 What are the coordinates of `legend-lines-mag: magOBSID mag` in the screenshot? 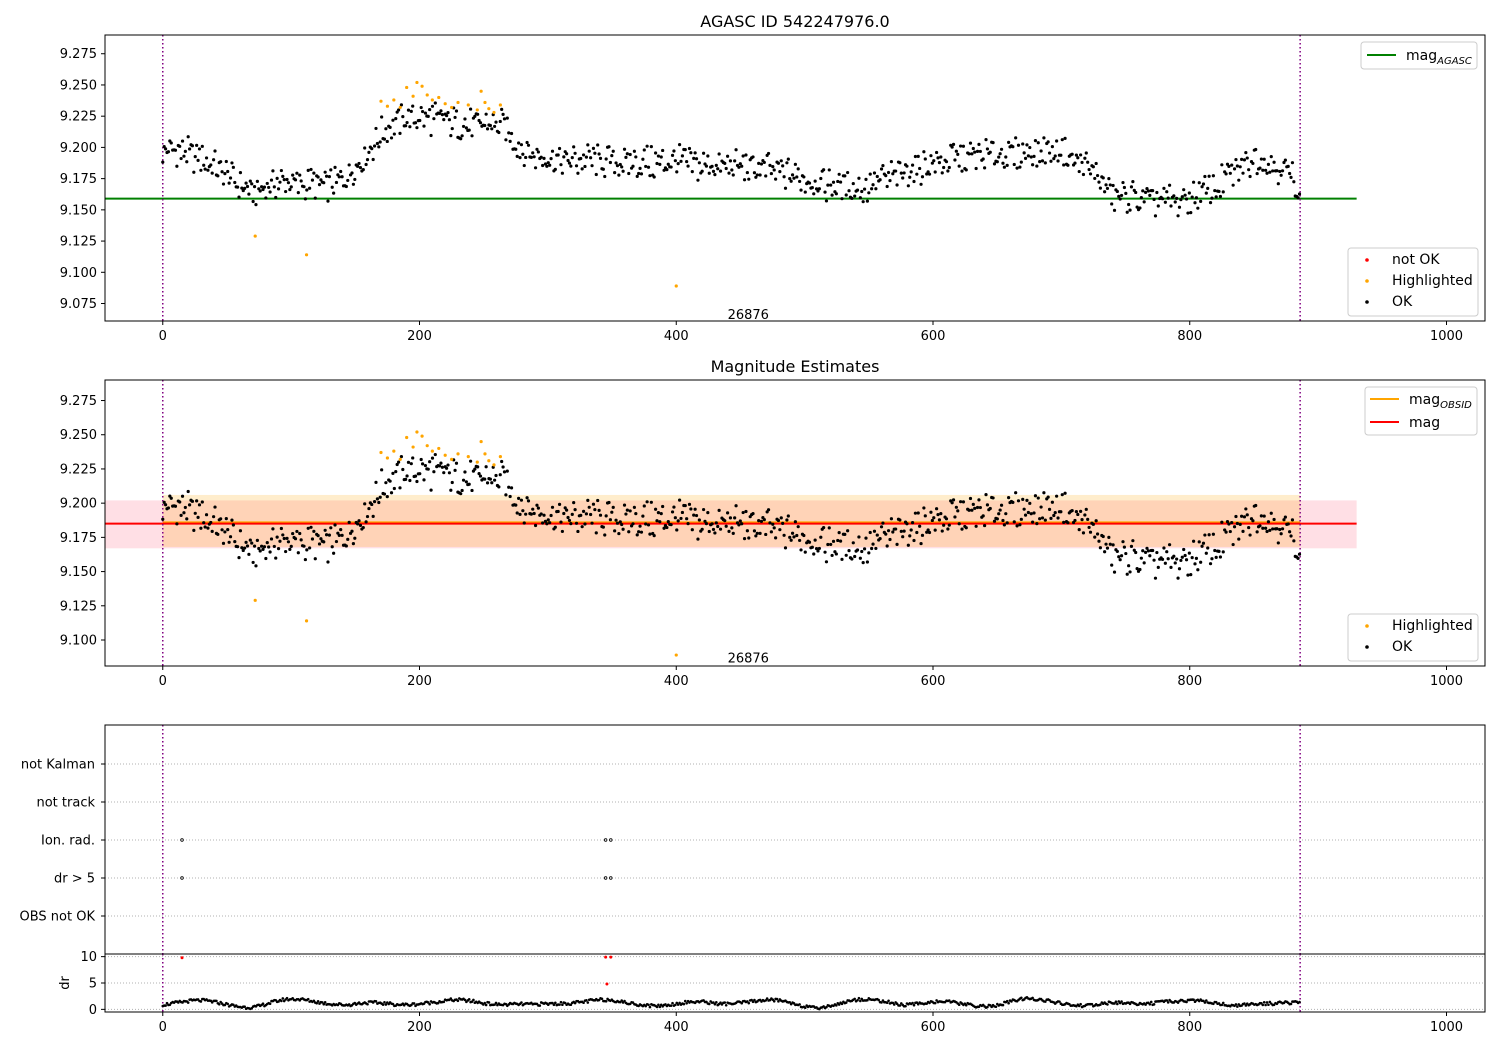 It's located at (1421, 411).